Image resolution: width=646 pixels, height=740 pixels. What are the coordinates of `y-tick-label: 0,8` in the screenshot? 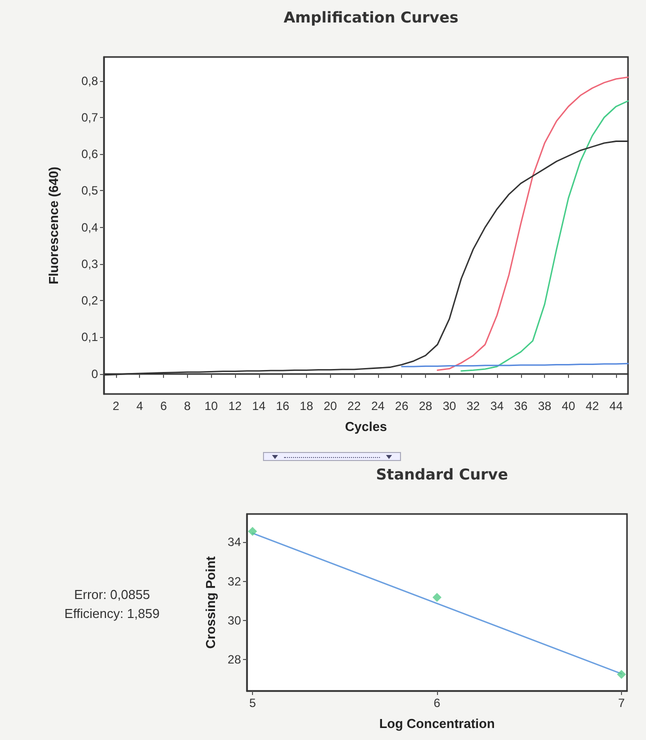 It's located at (89, 81).